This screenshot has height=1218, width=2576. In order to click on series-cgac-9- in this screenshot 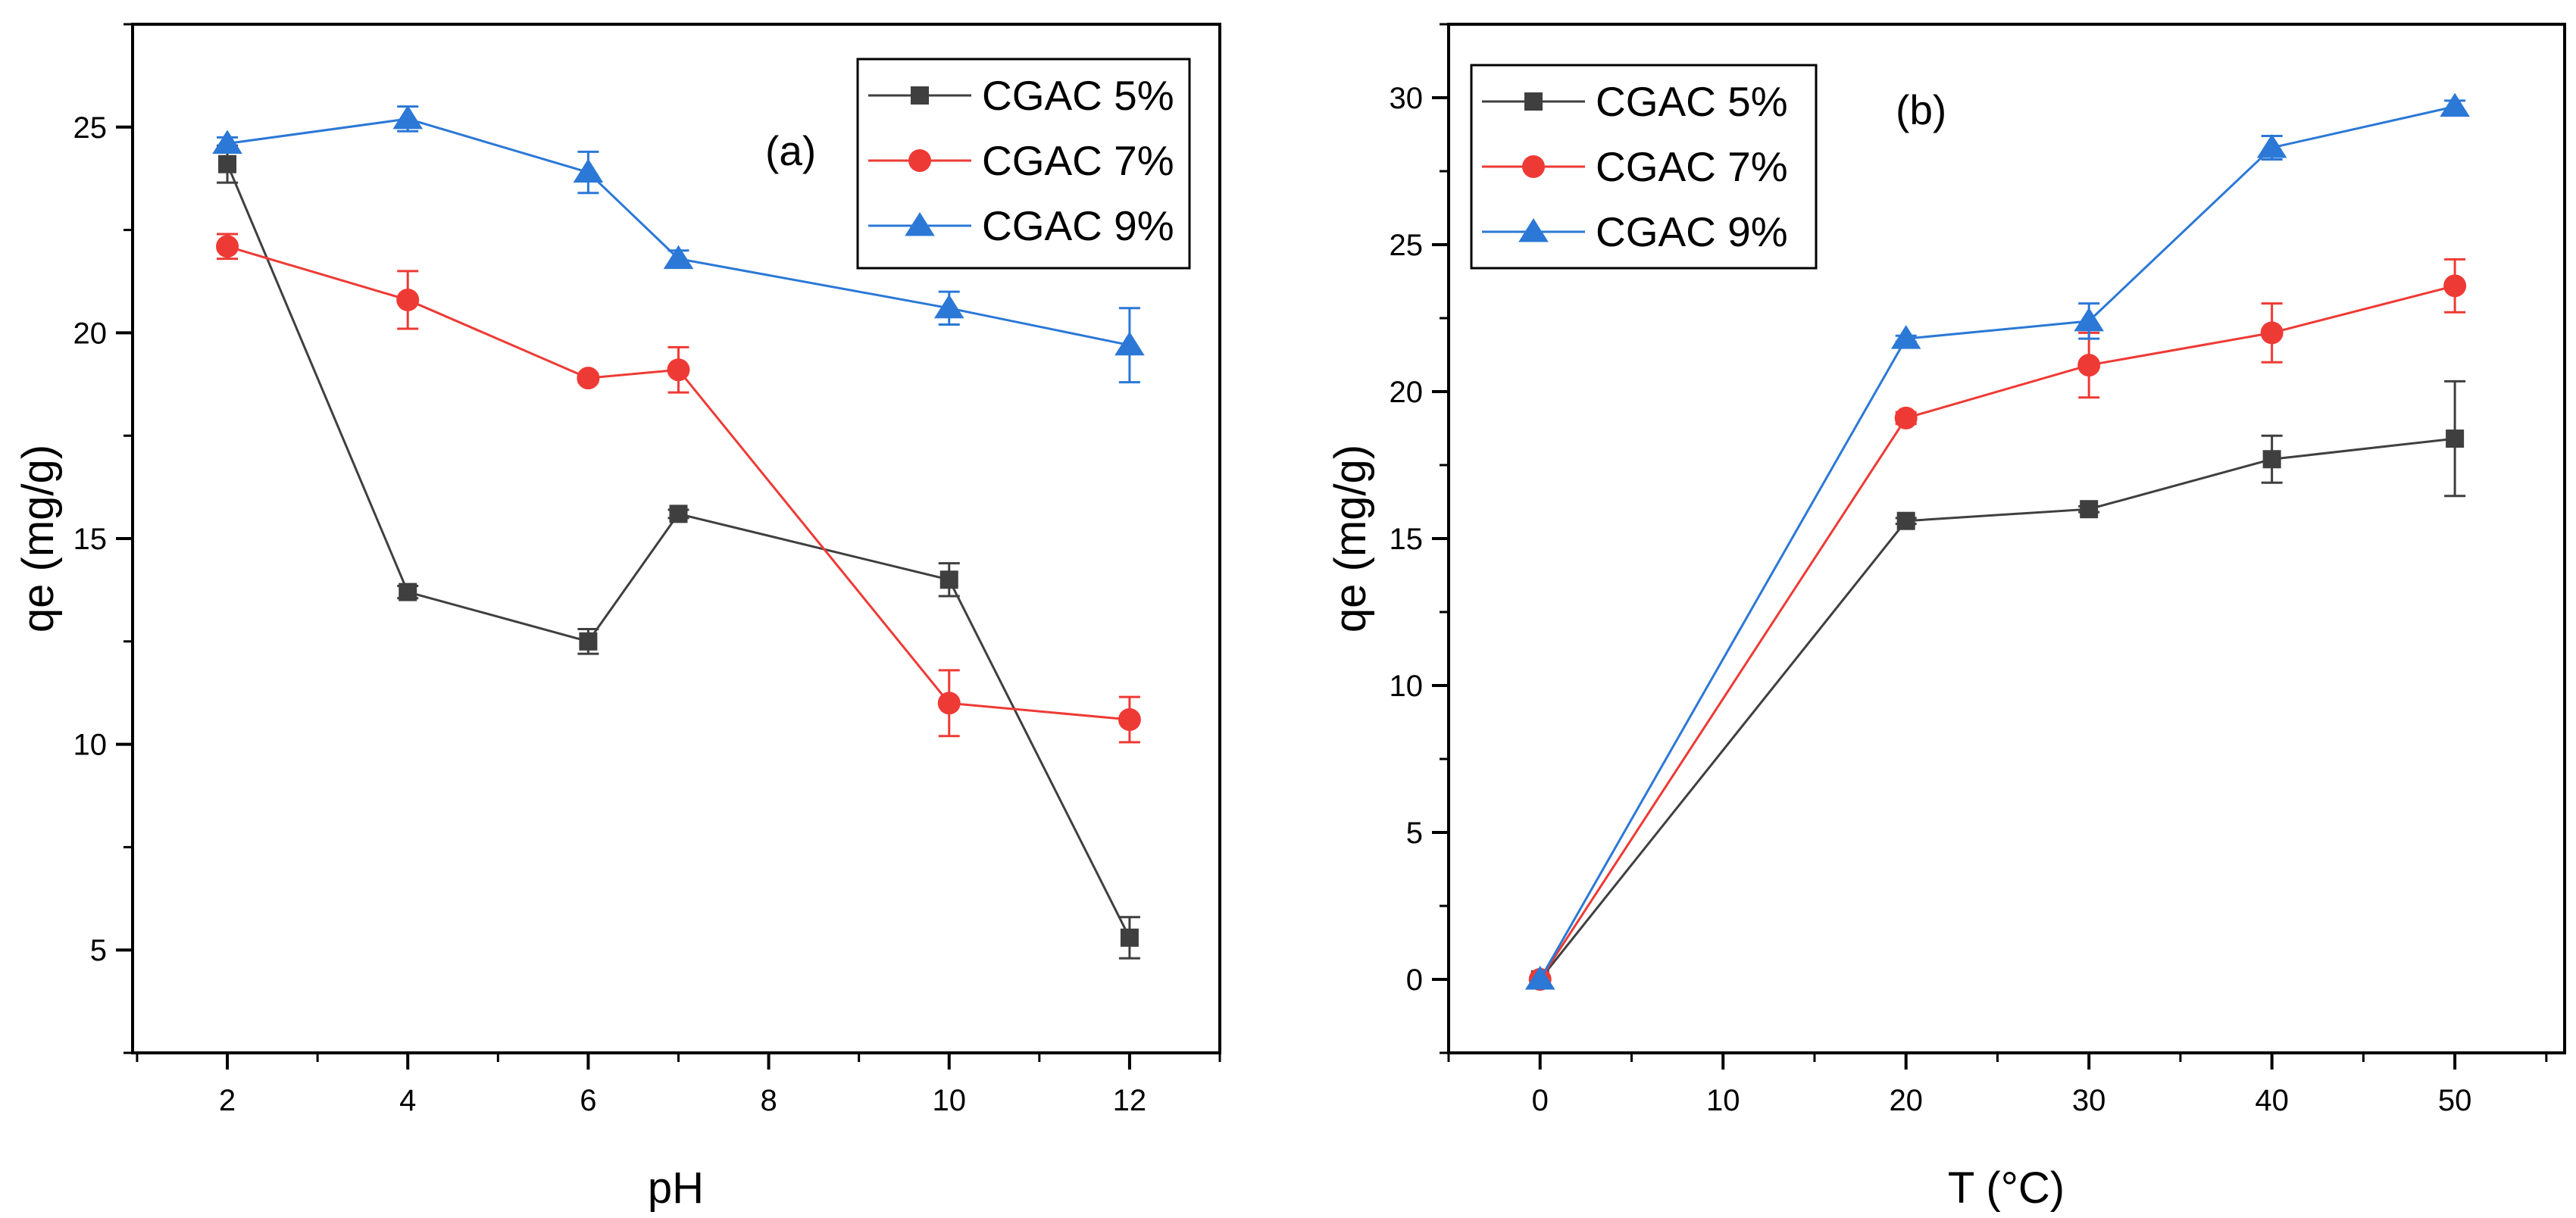, I will do `click(679, 244)`.